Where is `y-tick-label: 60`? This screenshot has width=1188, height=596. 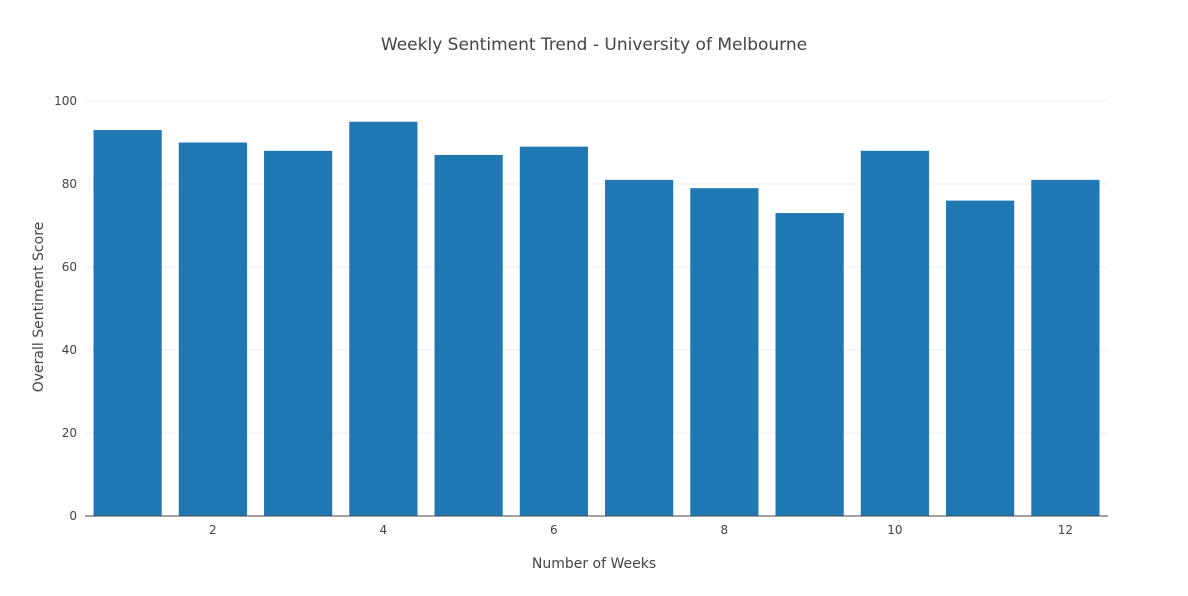
y-tick-label: 60 is located at coordinates (69, 267).